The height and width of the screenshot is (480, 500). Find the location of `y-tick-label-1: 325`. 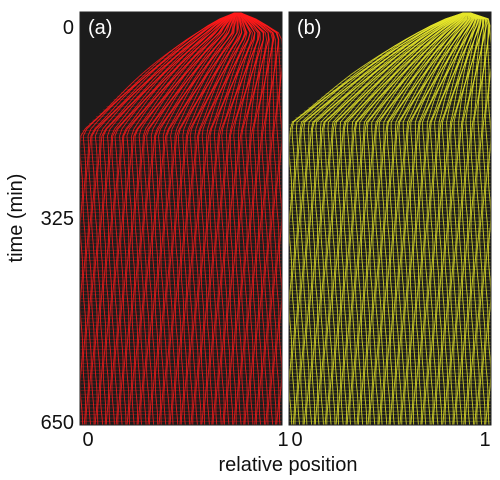

y-tick-label-1: 325 is located at coordinates (57, 219).